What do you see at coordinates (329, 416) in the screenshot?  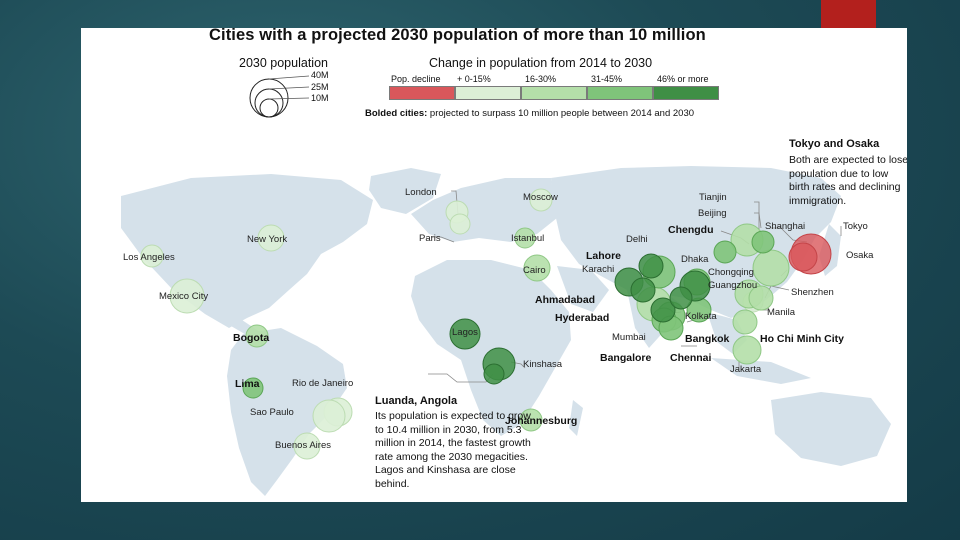 I see `circle-sao-paulo` at bounding box center [329, 416].